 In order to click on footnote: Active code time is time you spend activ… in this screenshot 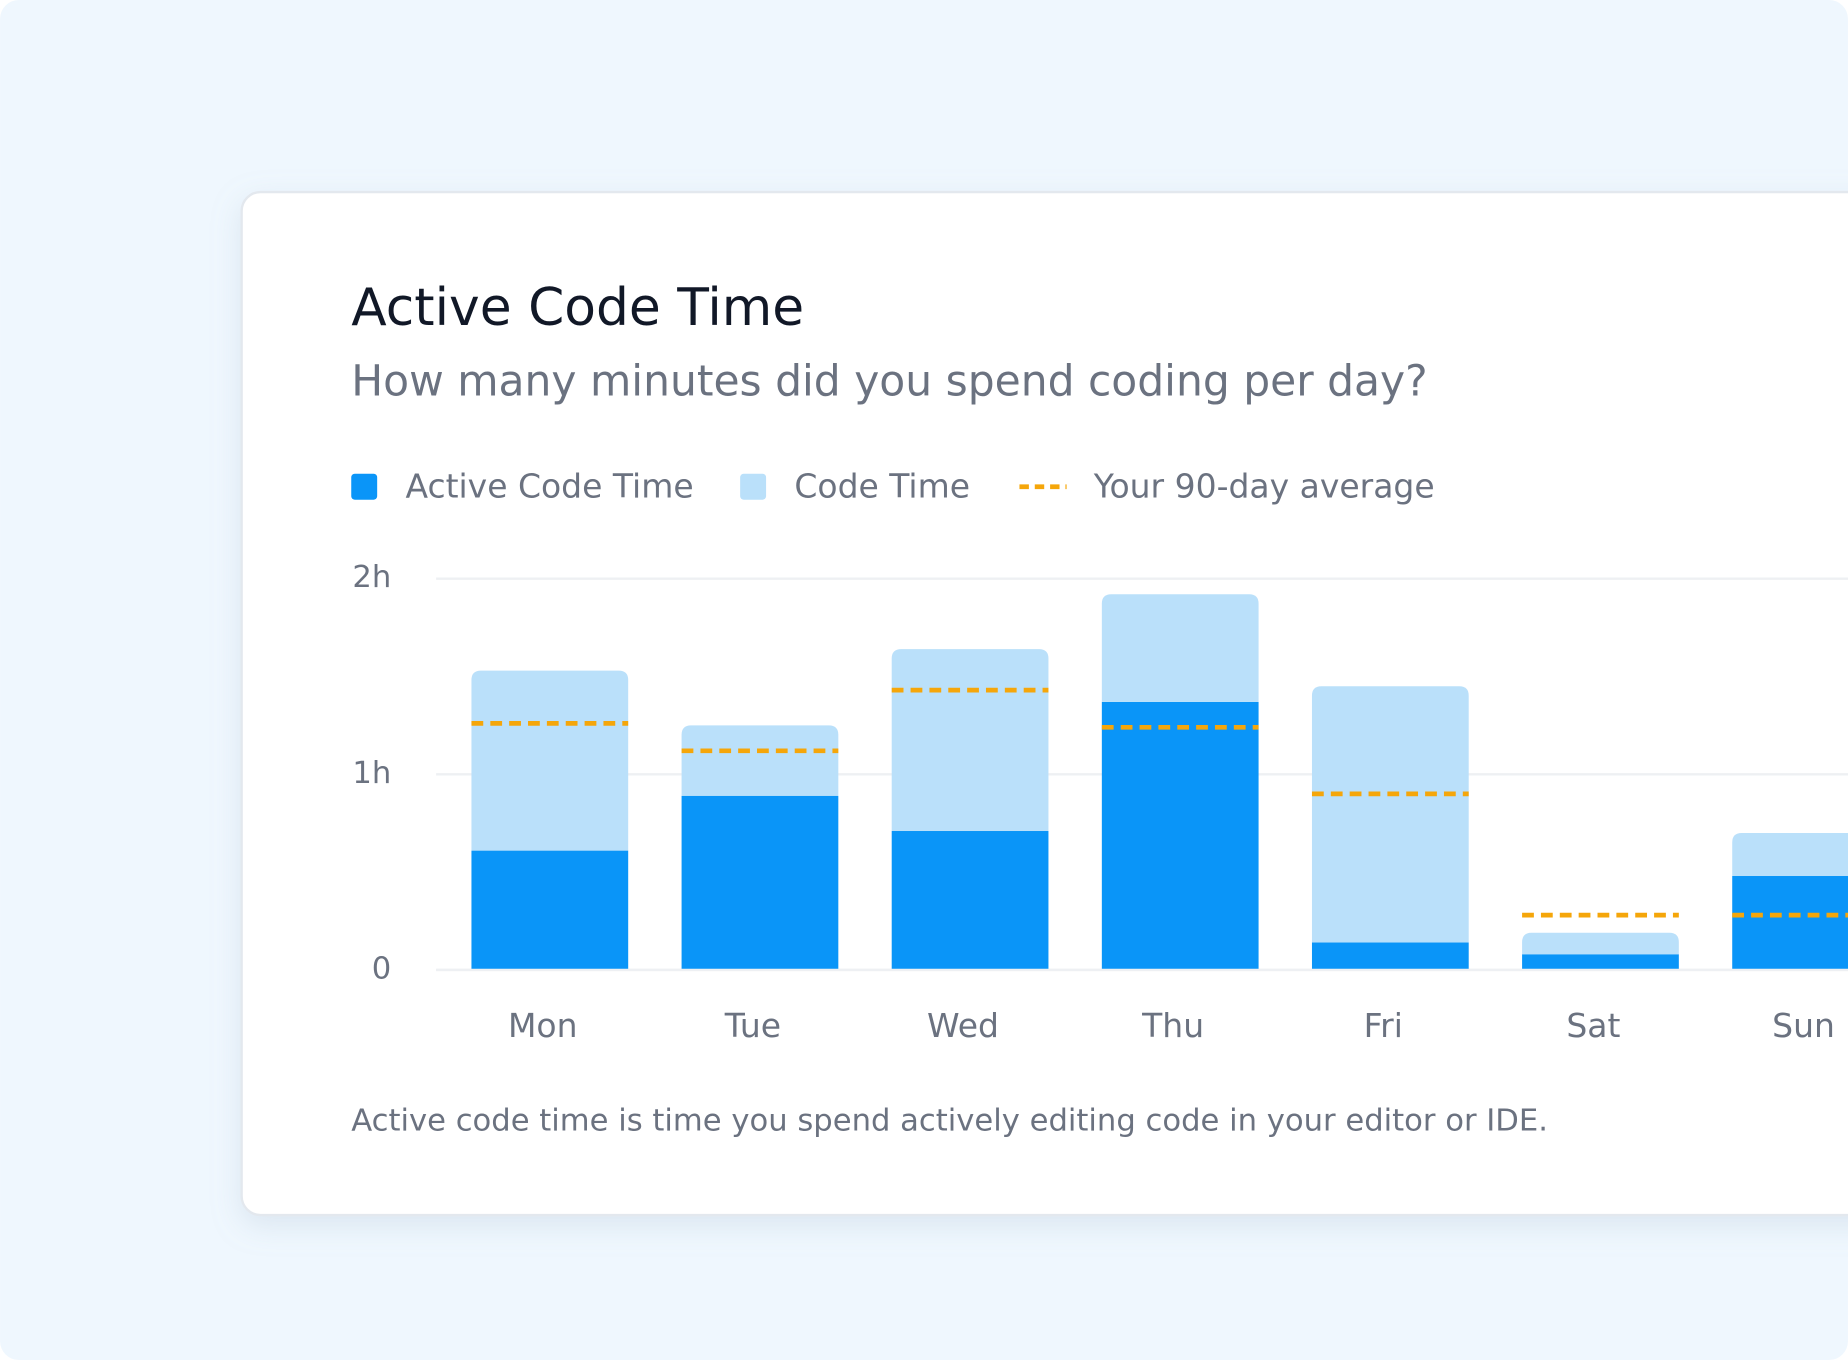, I will do `click(949, 1120)`.